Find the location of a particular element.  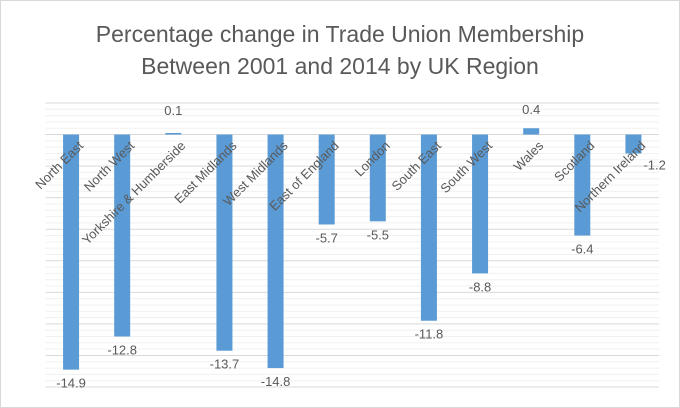

data-label: -11.8 is located at coordinates (429, 334).